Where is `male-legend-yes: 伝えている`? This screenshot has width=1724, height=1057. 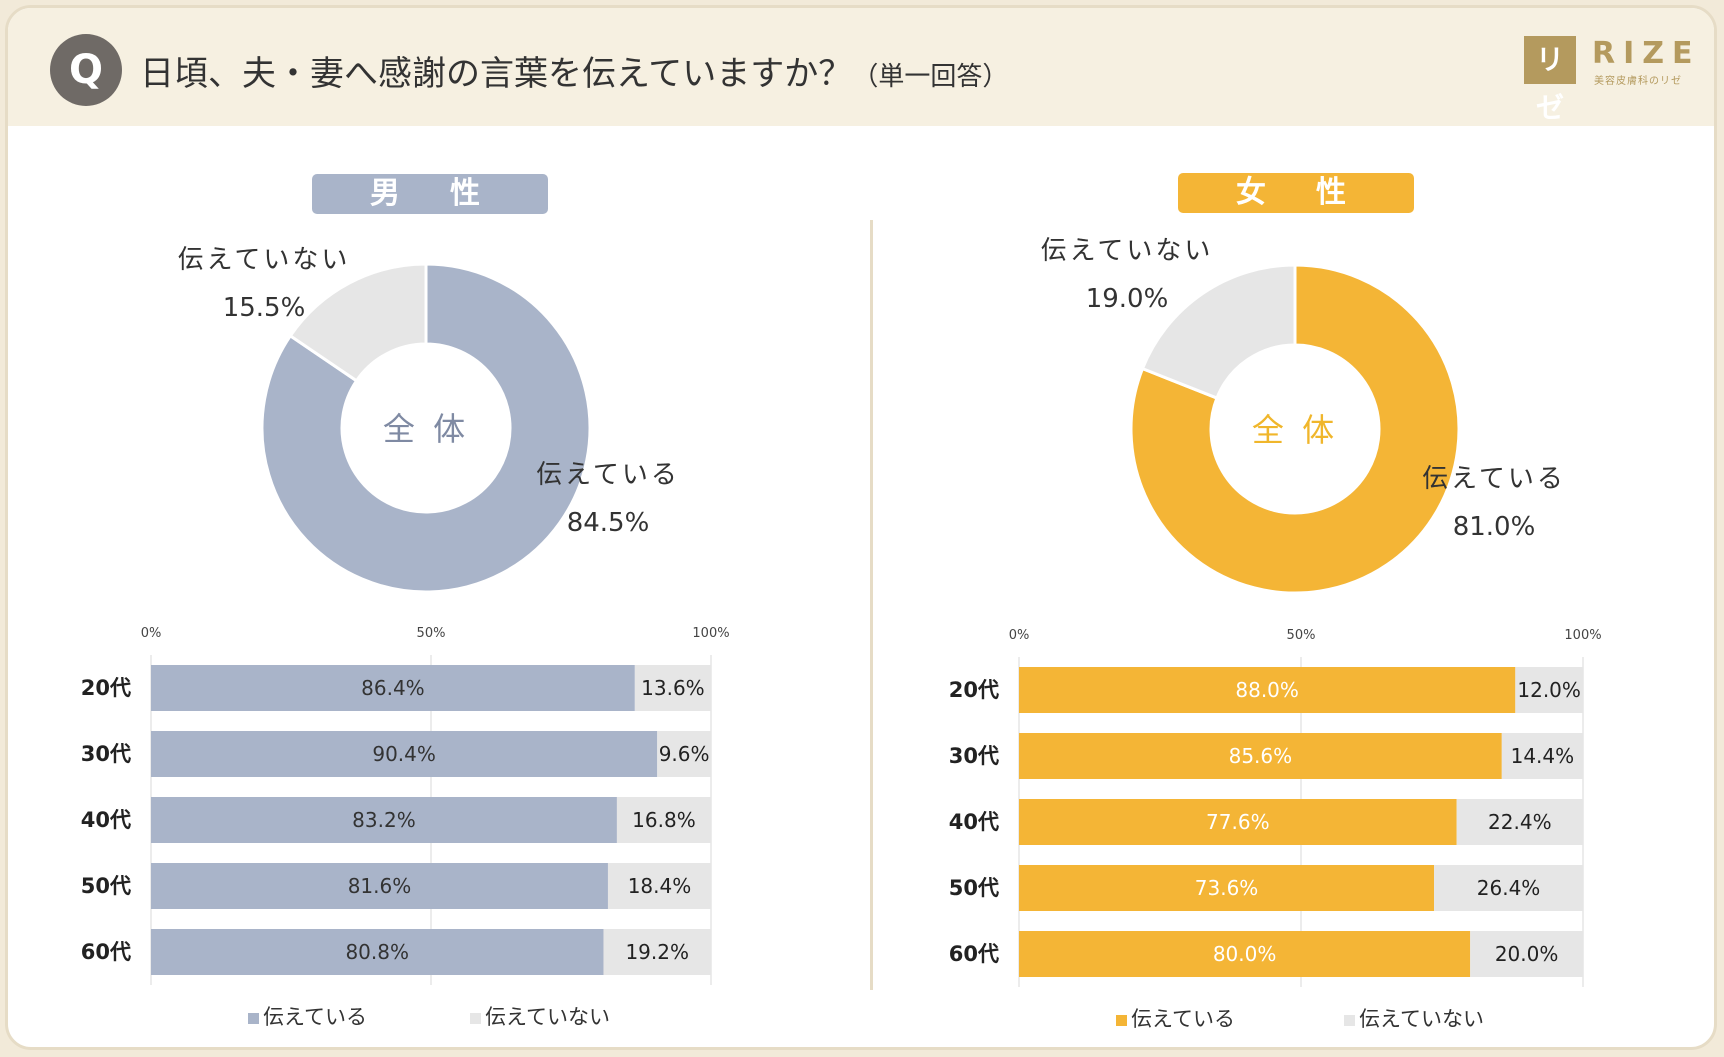
male-legend-yes: 伝えている is located at coordinates (307, 1016).